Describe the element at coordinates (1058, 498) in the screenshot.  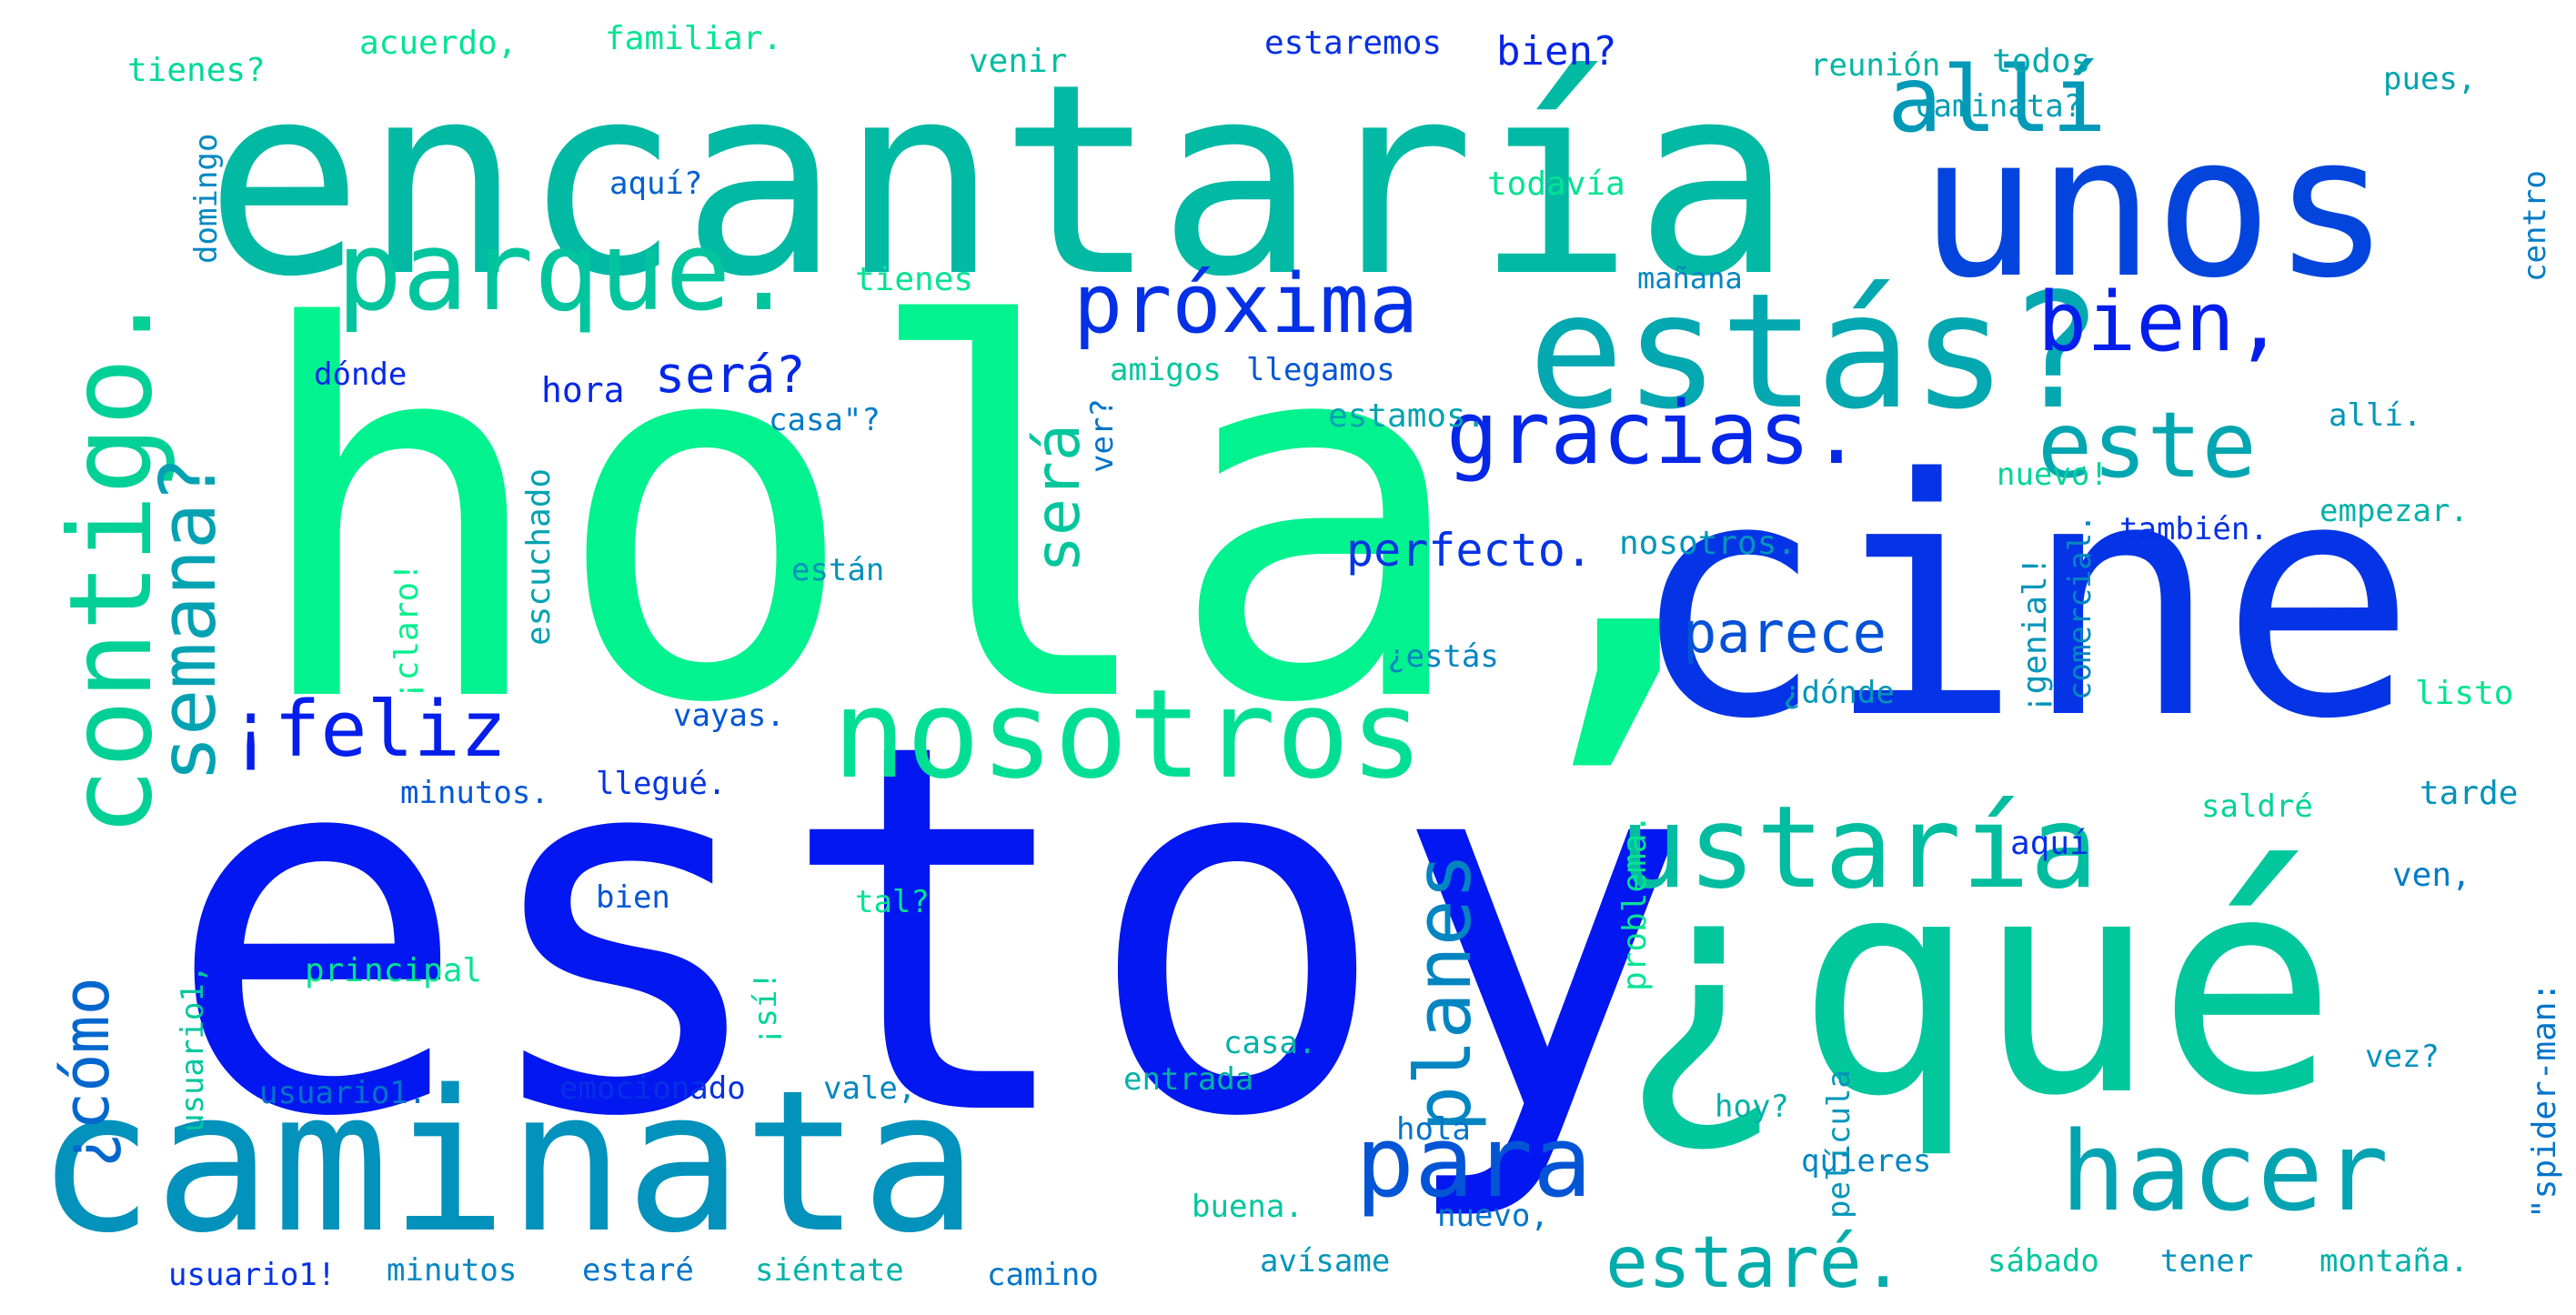
I see `cloud-word: será` at that location.